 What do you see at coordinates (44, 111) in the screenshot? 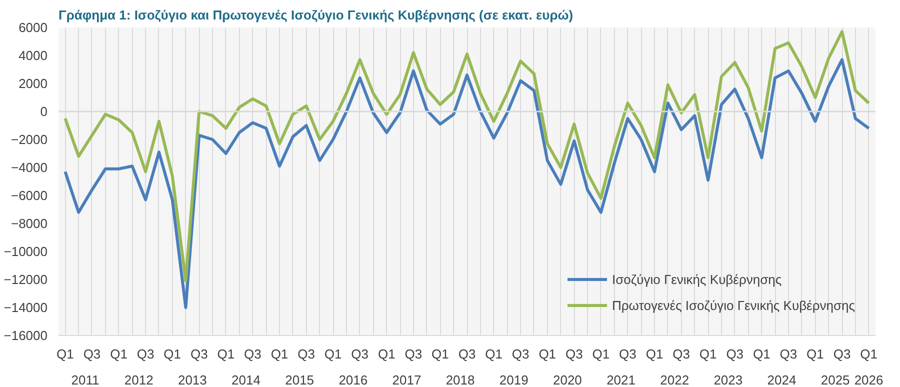
I see `y-tick-label: 0` at bounding box center [44, 111].